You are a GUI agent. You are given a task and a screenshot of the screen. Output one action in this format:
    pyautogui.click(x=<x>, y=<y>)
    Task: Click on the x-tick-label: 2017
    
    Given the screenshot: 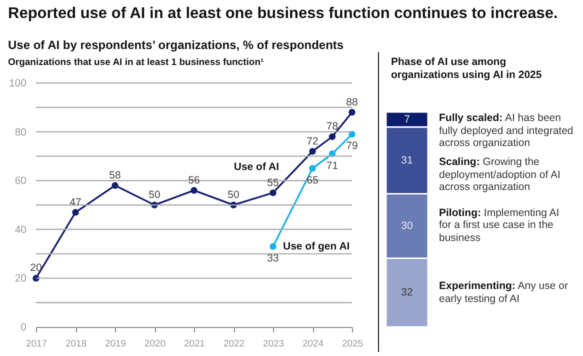 What is the action you would take?
    pyautogui.click(x=37, y=344)
    